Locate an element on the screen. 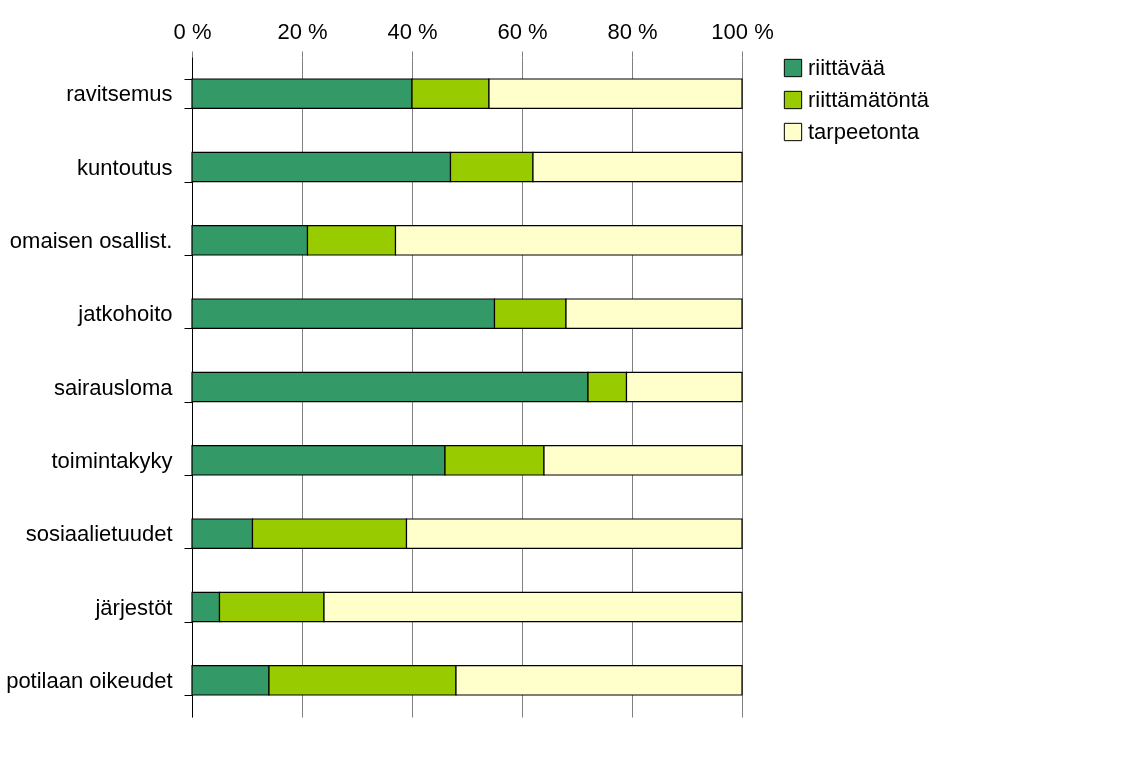  legend-label: riittämätöntä is located at coordinates (869, 99).